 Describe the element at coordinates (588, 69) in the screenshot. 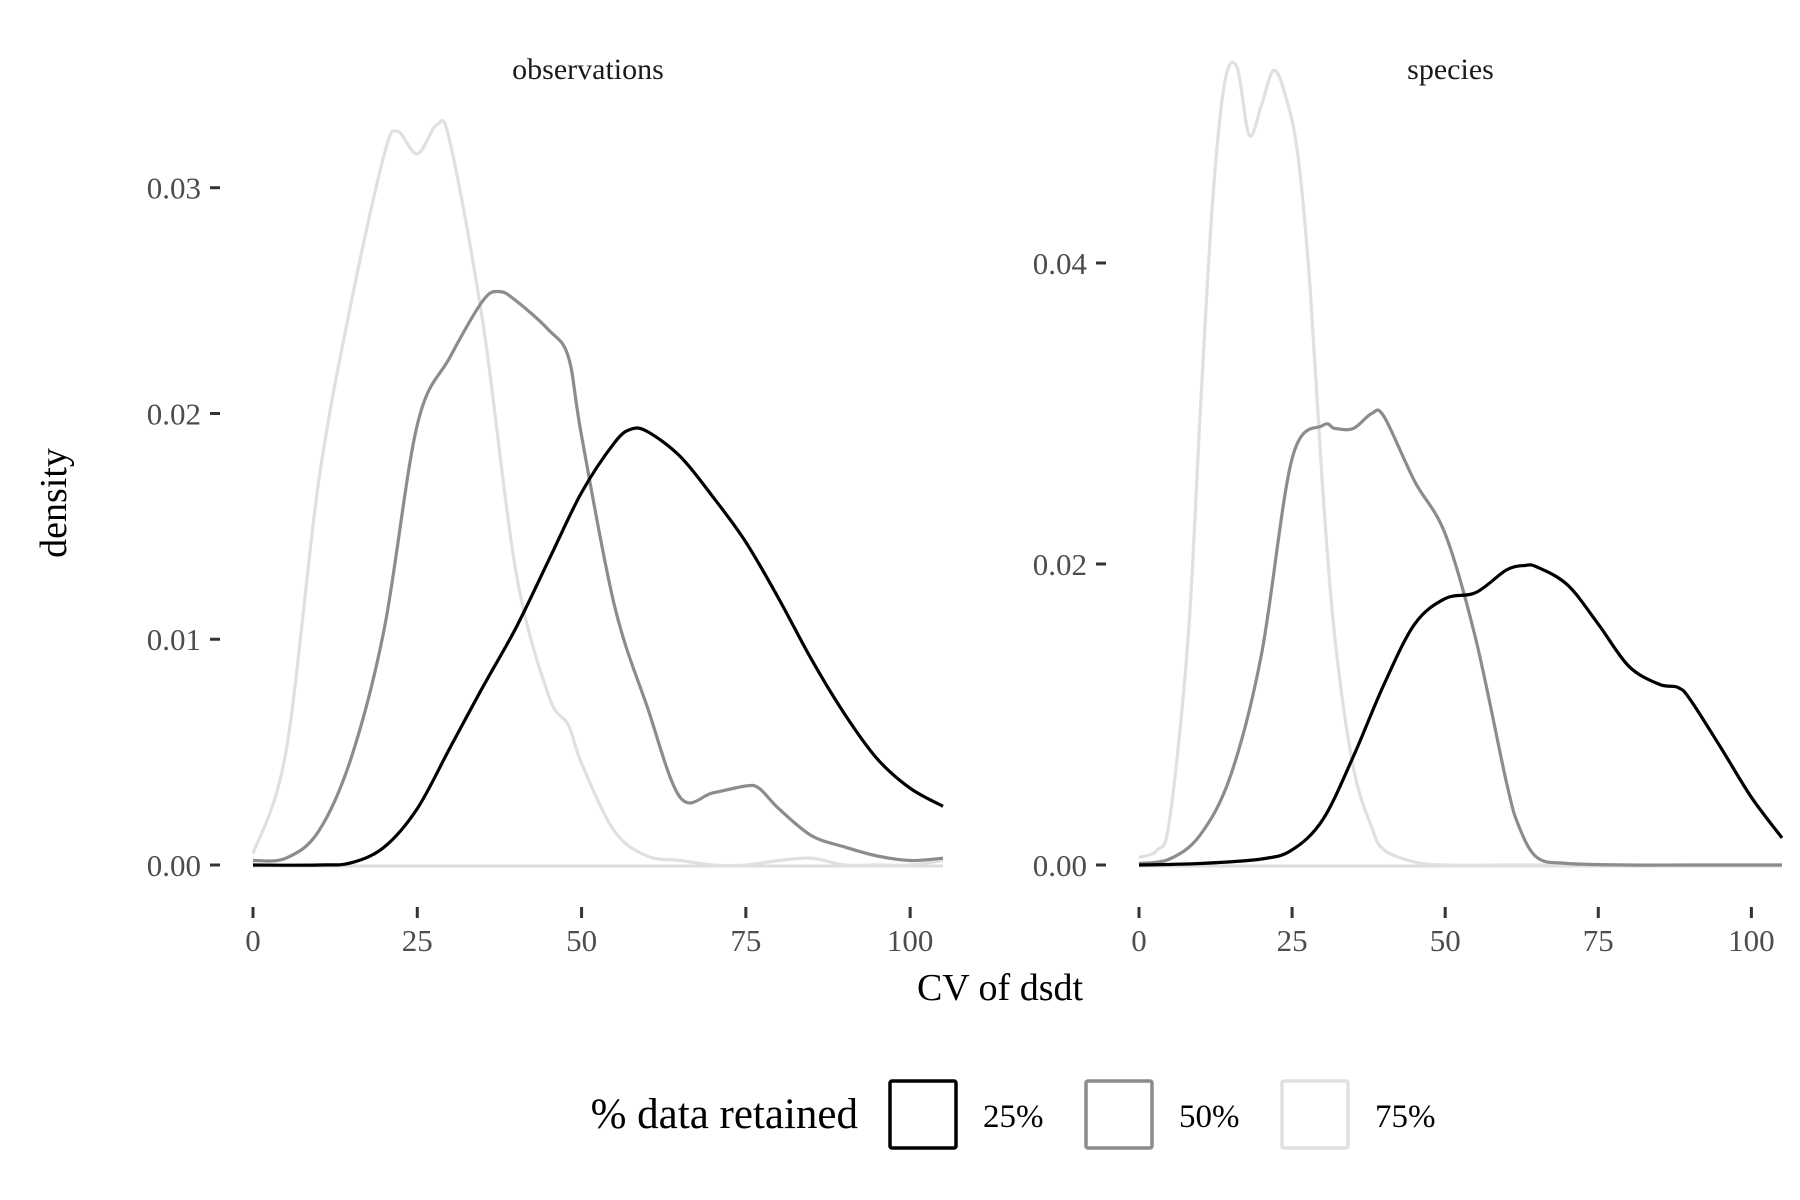

I see `panel-title: observations` at that location.